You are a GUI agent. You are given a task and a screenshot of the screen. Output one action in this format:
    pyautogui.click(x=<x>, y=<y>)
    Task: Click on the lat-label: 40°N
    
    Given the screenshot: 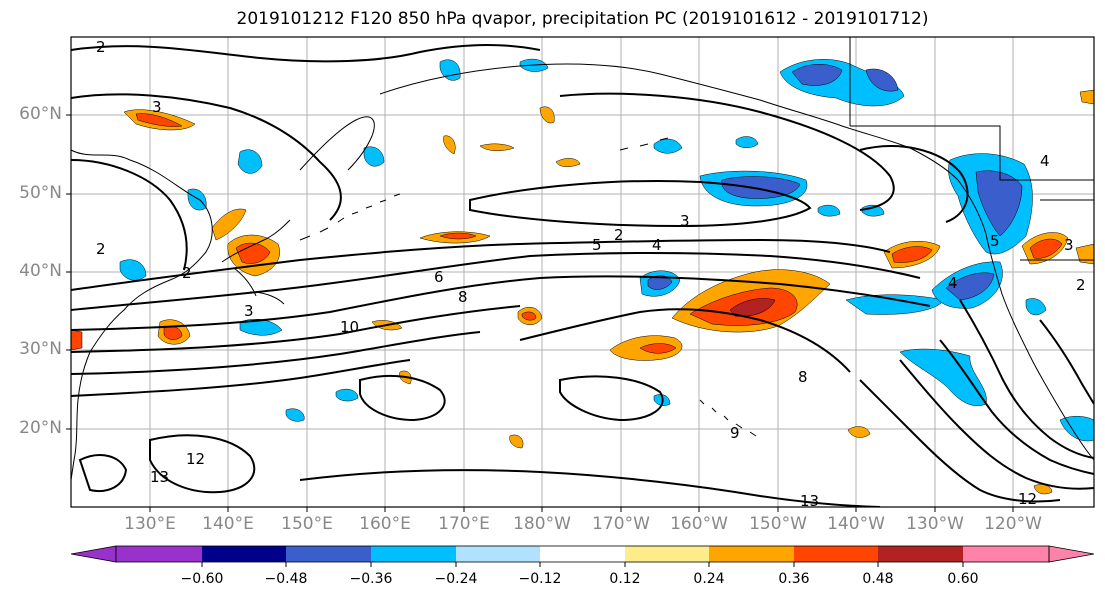 What is the action you would take?
    pyautogui.click(x=40, y=271)
    